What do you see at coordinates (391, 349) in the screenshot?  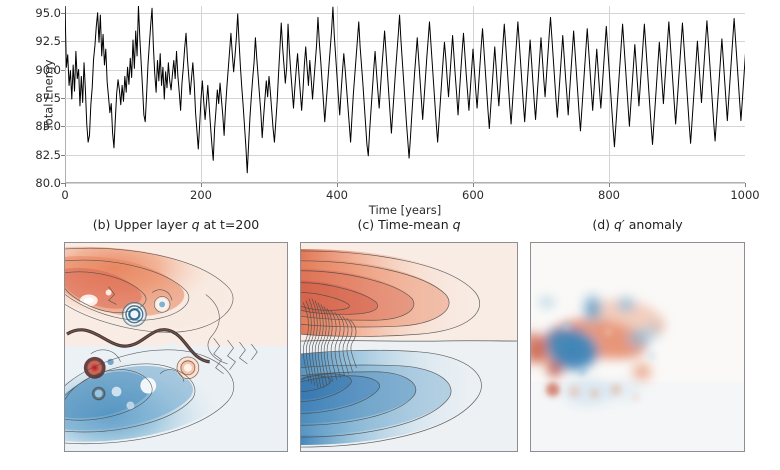 I see `panel-c-contours` at bounding box center [391, 349].